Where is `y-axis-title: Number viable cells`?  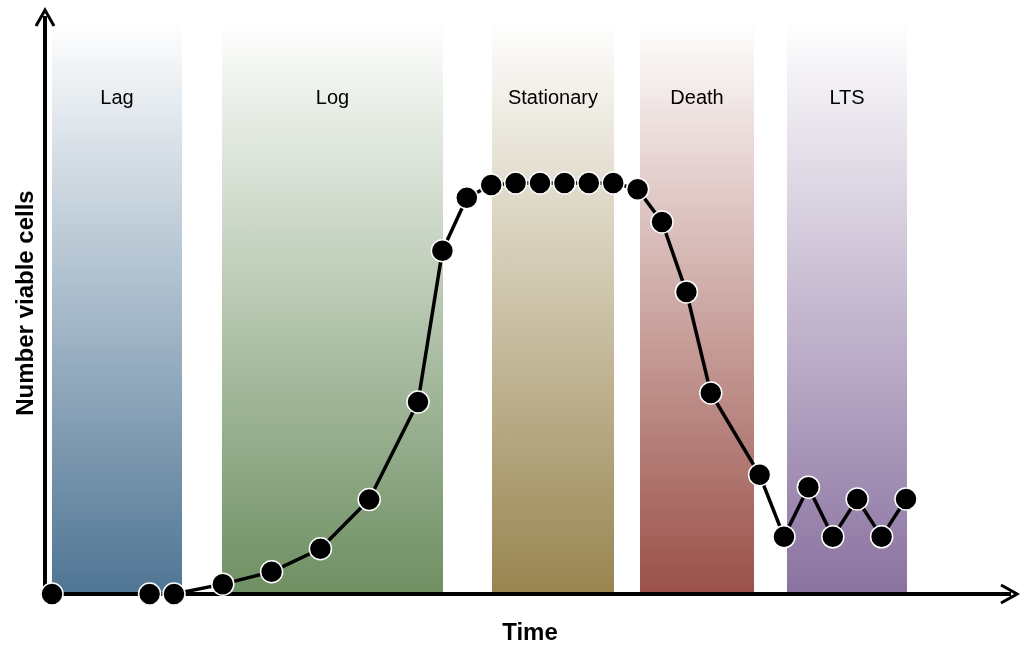
y-axis-title: Number viable cells is located at coordinates (24, 303).